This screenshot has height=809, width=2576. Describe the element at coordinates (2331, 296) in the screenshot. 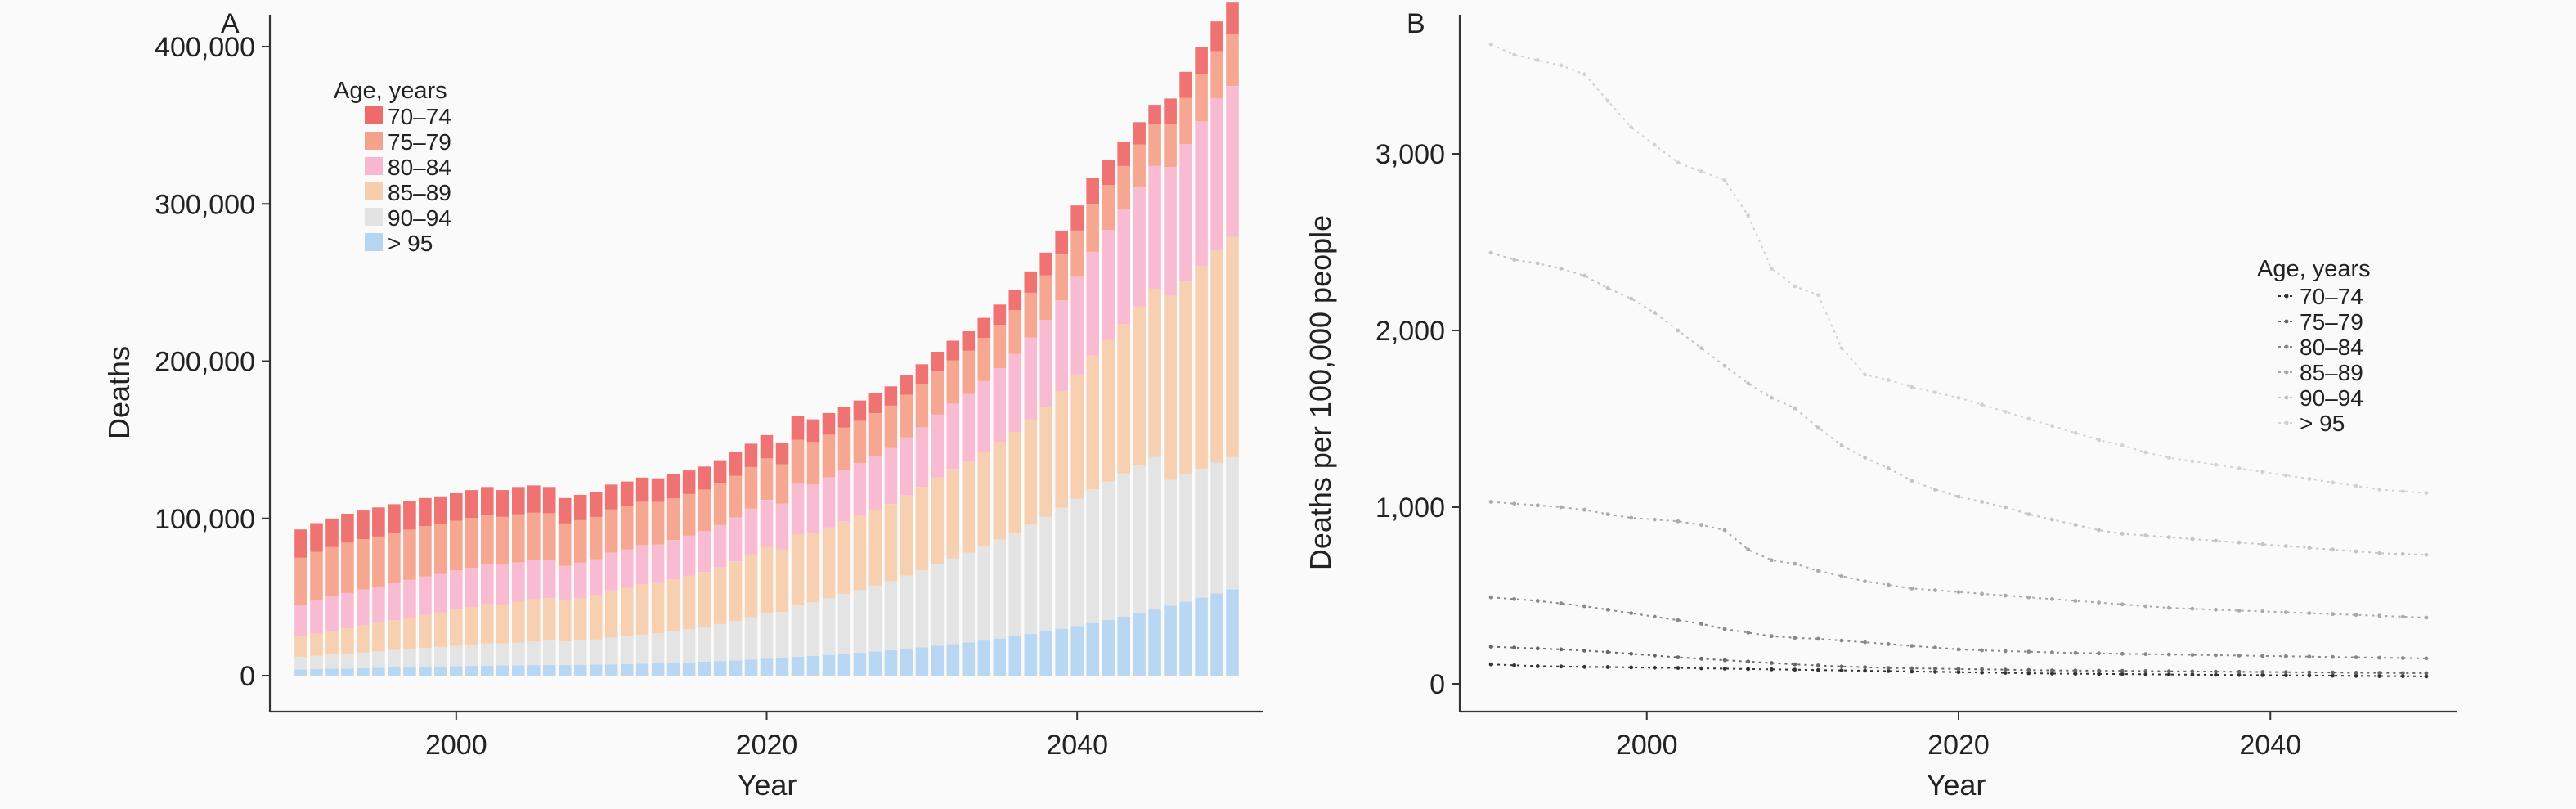

I see `b-legend-label-70-74: 70–74` at that location.